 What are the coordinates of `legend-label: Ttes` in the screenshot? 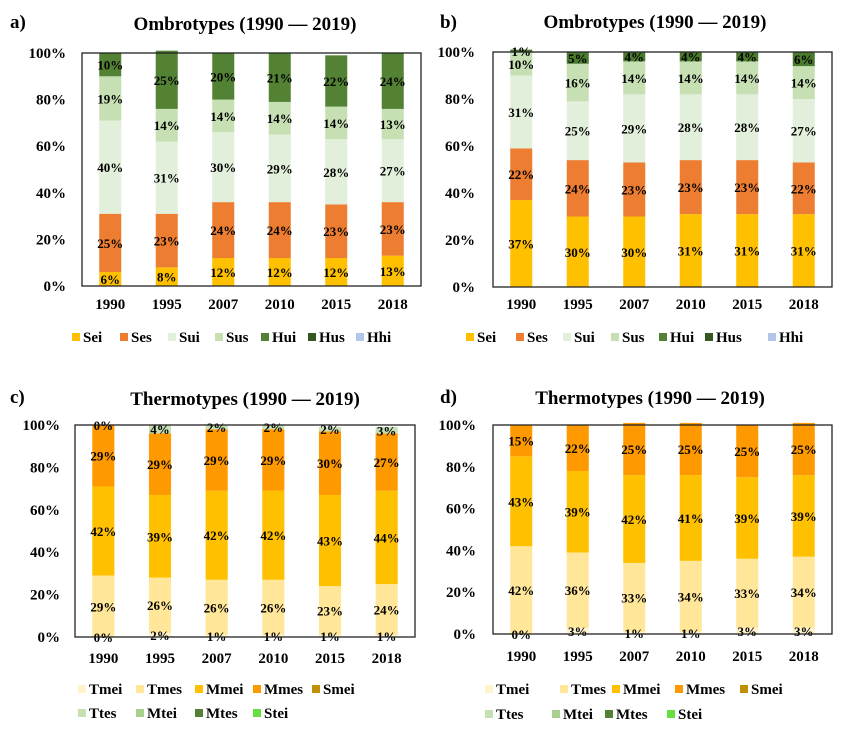 It's located at (510, 715).